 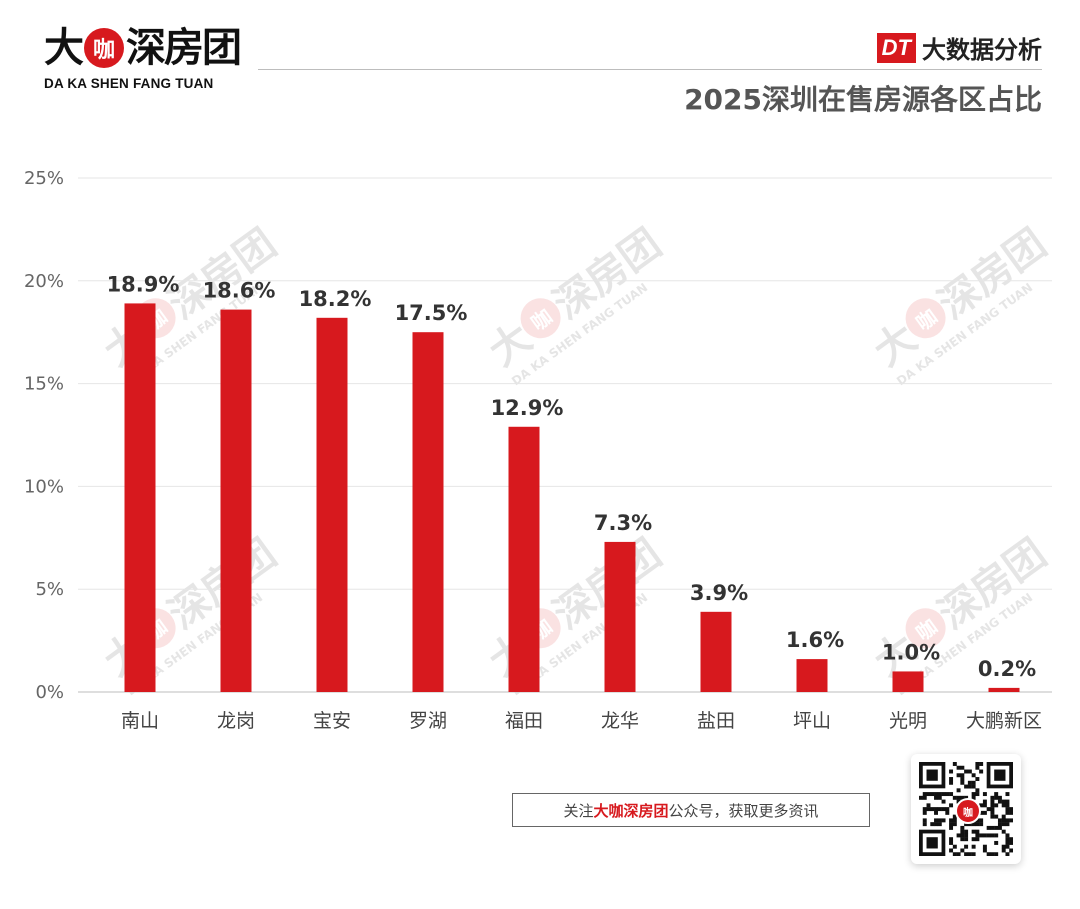 I want to click on follow-prefix: 关注, so click(x=578, y=810).